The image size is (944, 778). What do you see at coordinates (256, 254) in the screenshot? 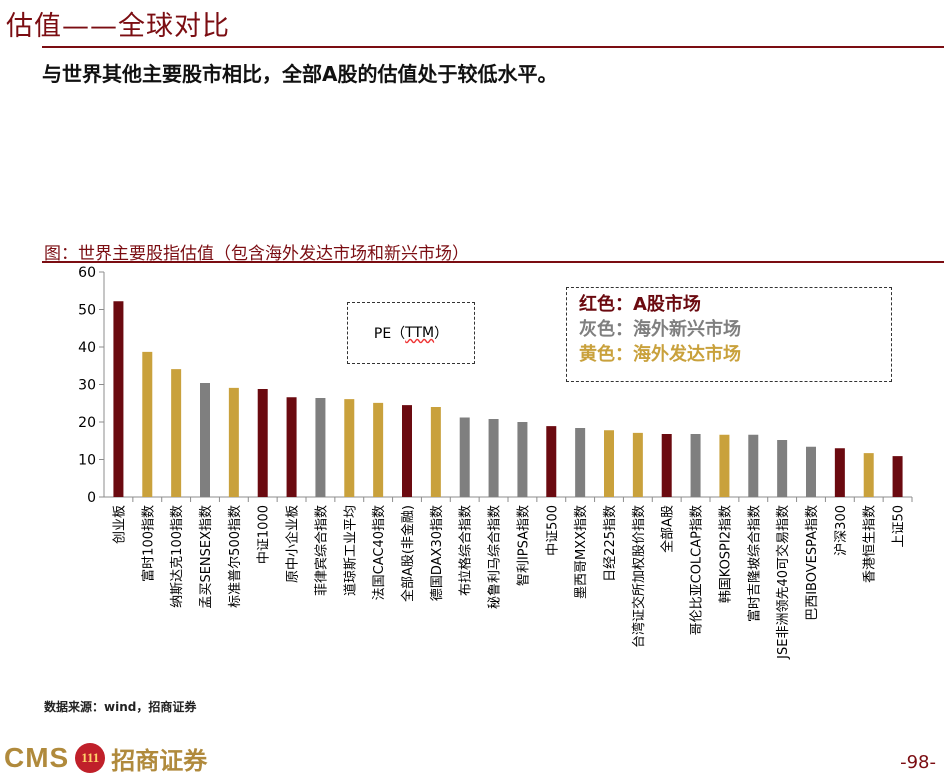
I see `figure-caption: 图：世界主要股指估值（包含海外发达市场和新兴市场）` at bounding box center [256, 254].